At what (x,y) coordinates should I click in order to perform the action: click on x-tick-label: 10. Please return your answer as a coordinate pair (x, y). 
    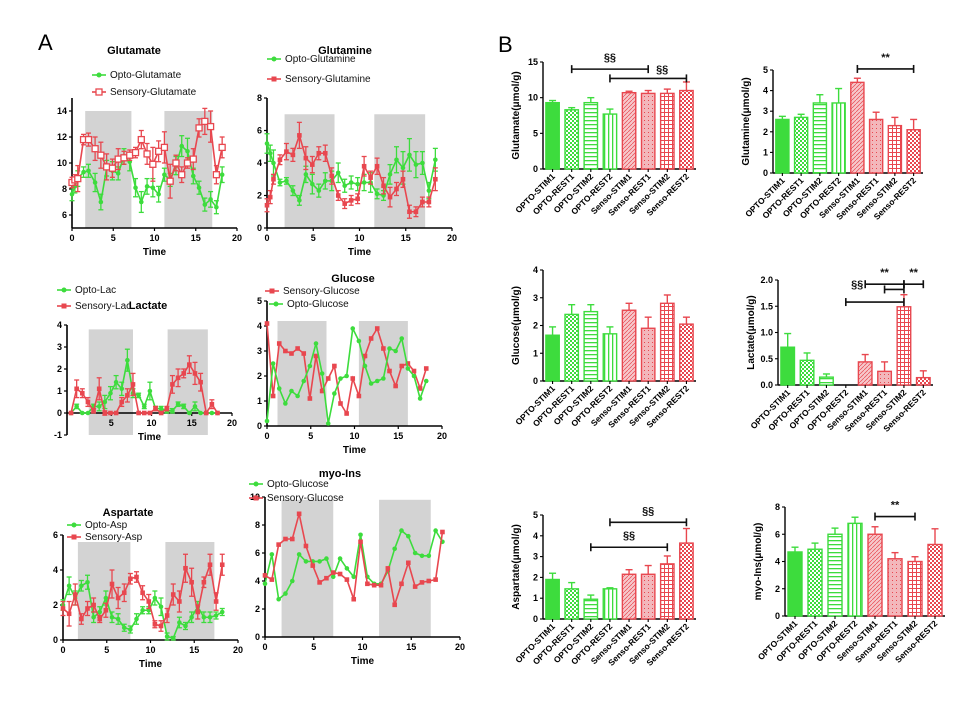
    Looking at the image, I should click on (152, 423).